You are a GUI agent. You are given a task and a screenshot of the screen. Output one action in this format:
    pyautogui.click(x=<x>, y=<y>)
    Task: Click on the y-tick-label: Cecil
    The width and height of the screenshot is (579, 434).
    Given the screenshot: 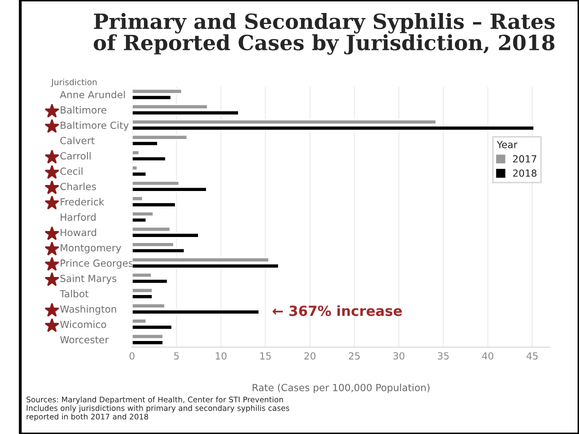 What is the action you would take?
    pyautogui.click(x=71, y=171)
    